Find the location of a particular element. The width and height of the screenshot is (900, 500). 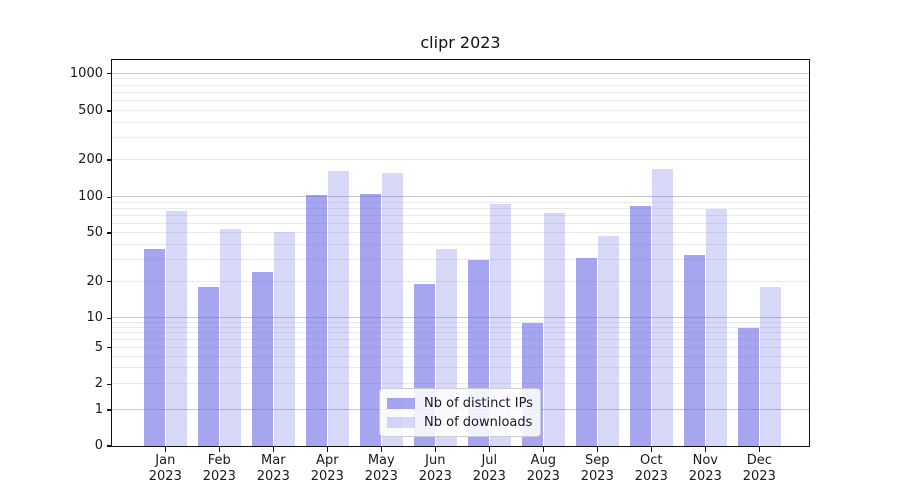

y-tick-label-10: 10 is located at coordinates (94, 318).